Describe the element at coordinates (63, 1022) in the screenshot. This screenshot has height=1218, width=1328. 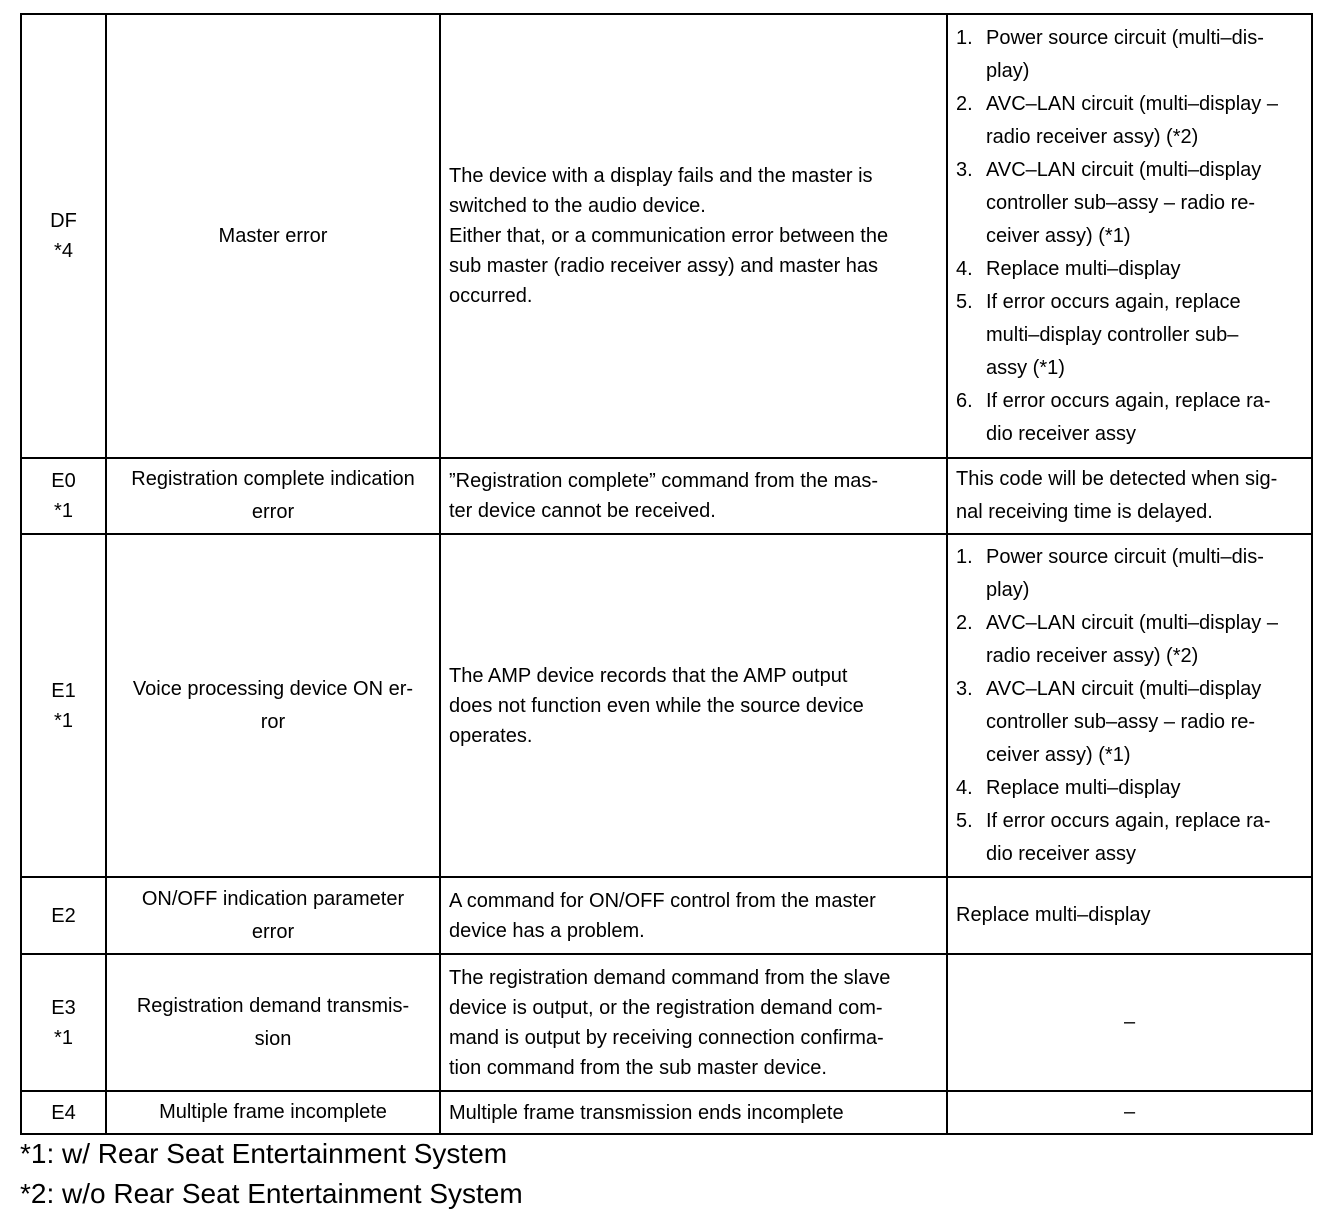
I see `code-cell: E3 *1` at that location.